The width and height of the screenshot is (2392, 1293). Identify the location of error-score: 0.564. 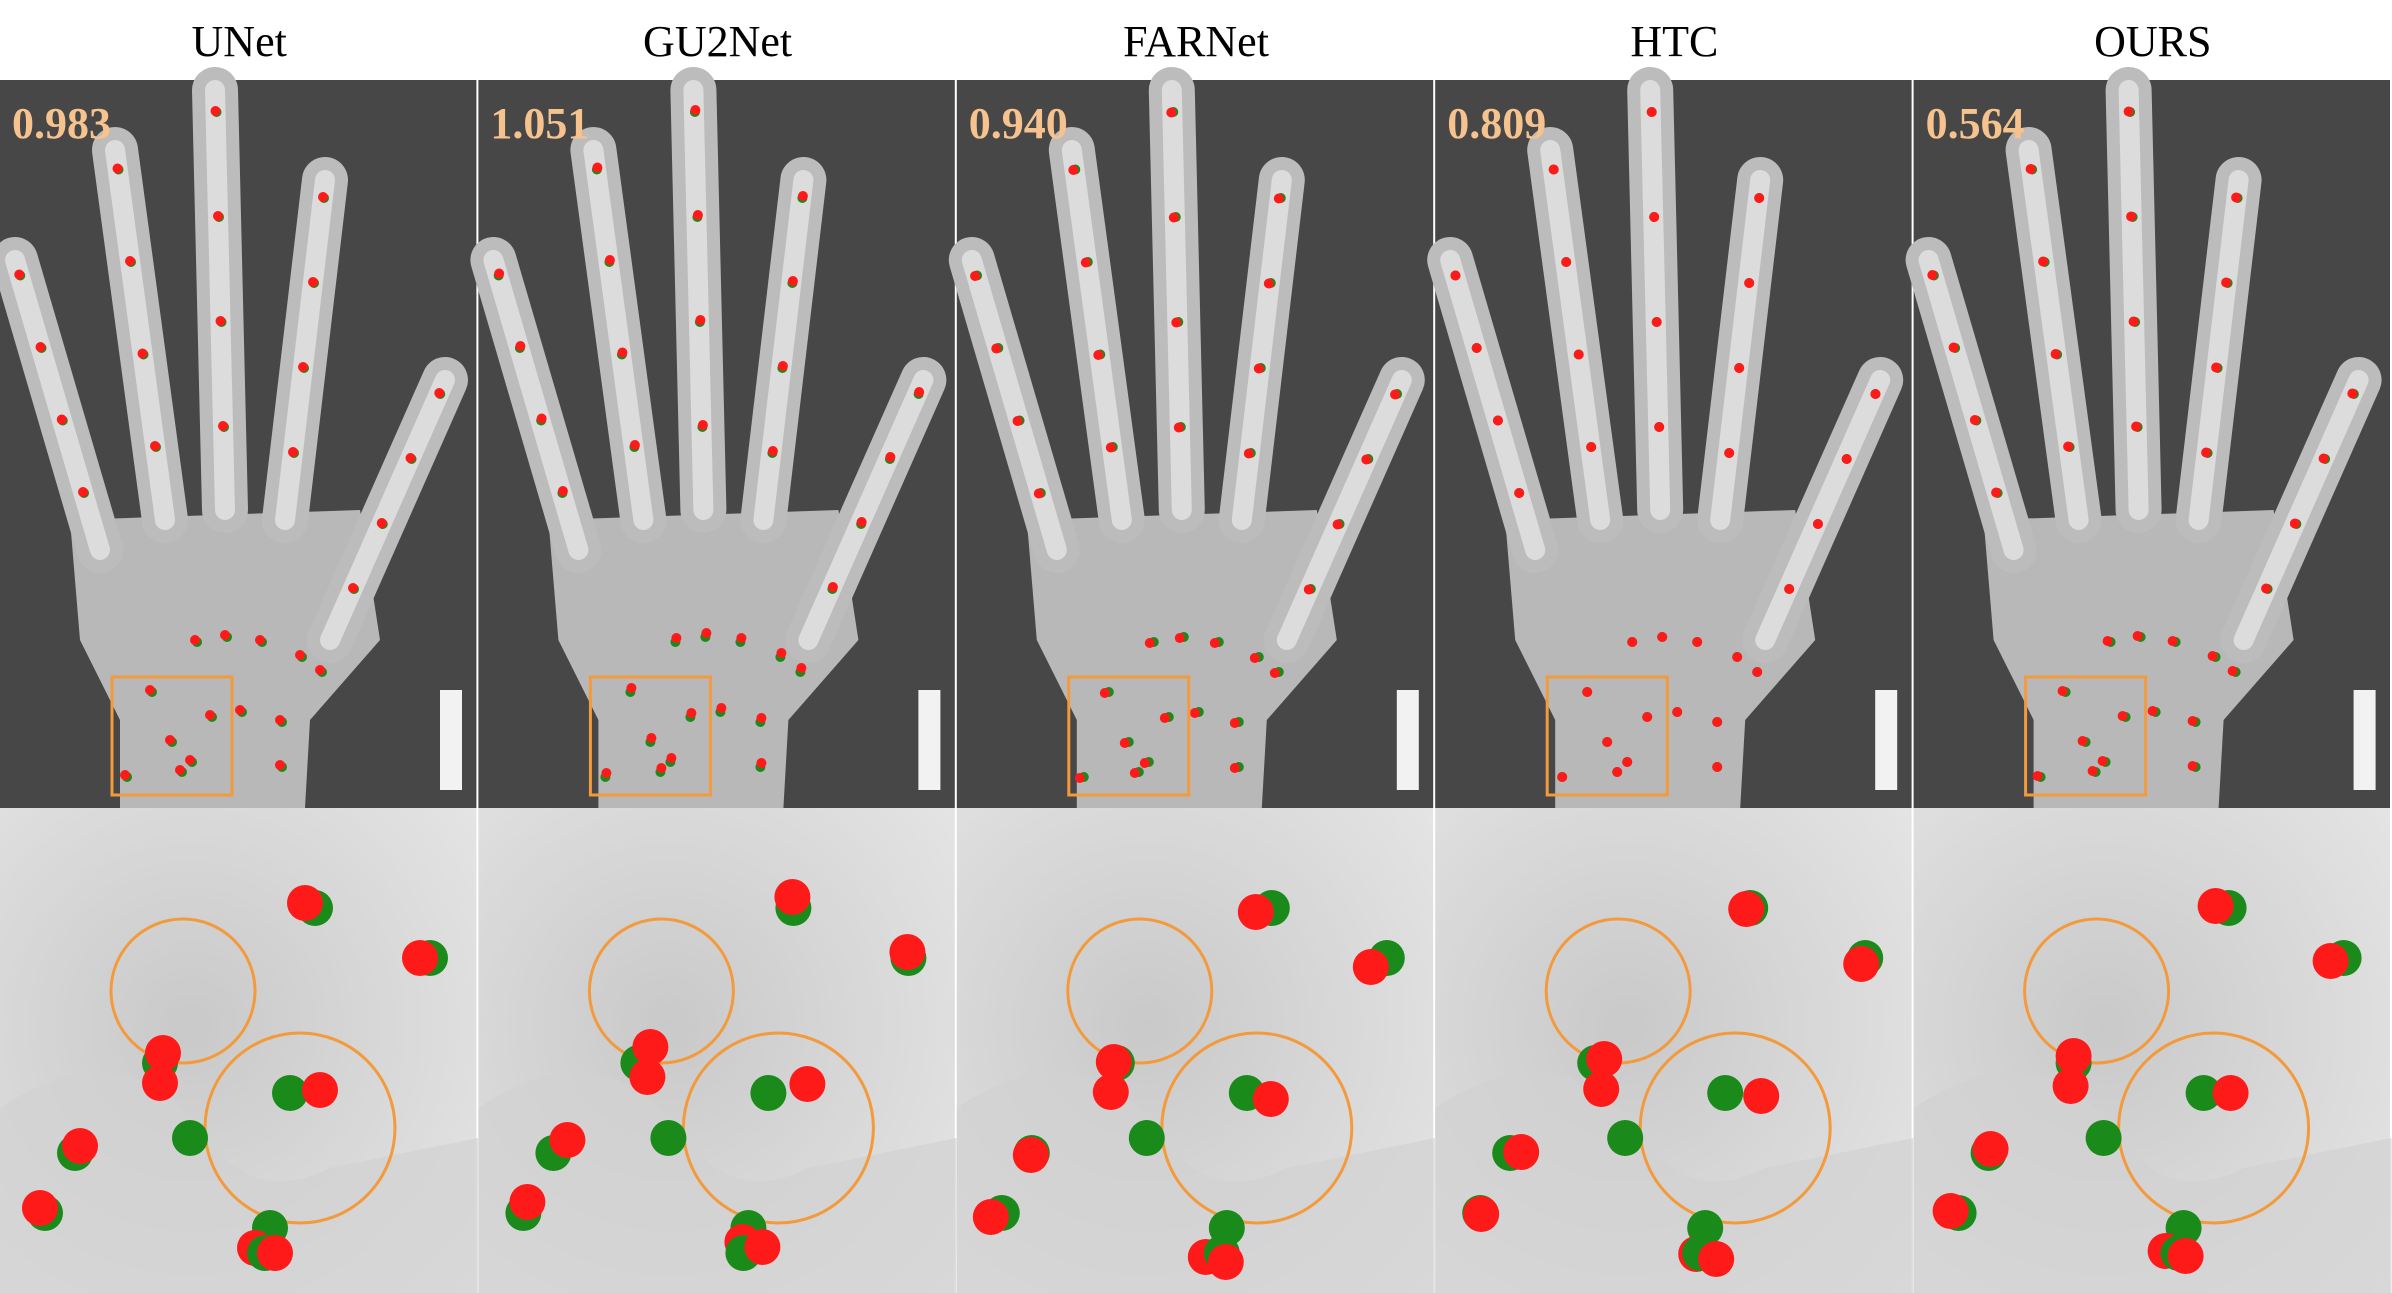
(1975, 123).